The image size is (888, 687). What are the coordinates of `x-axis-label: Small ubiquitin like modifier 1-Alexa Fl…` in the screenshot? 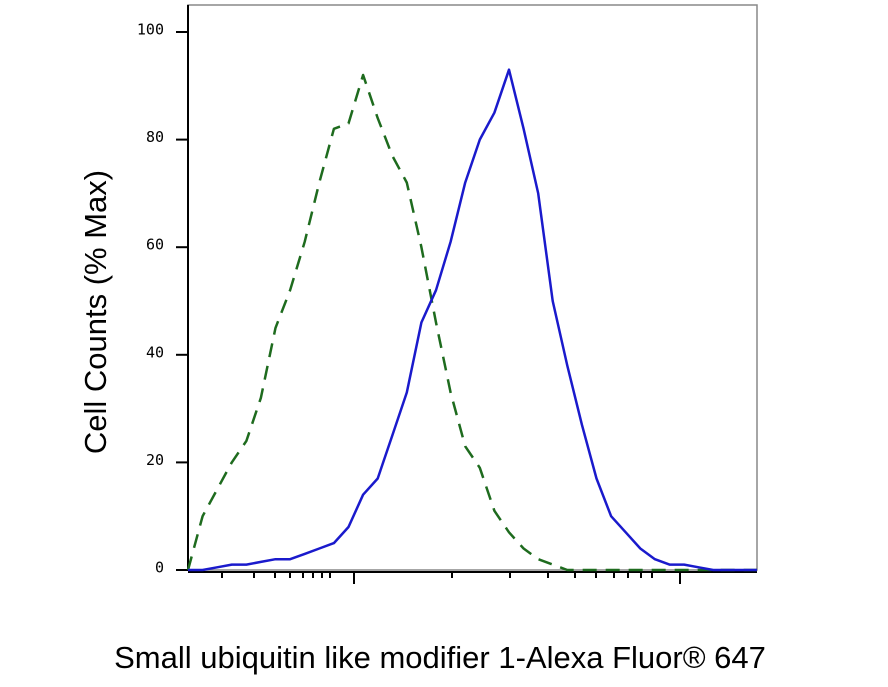 It's located at (440, 657).